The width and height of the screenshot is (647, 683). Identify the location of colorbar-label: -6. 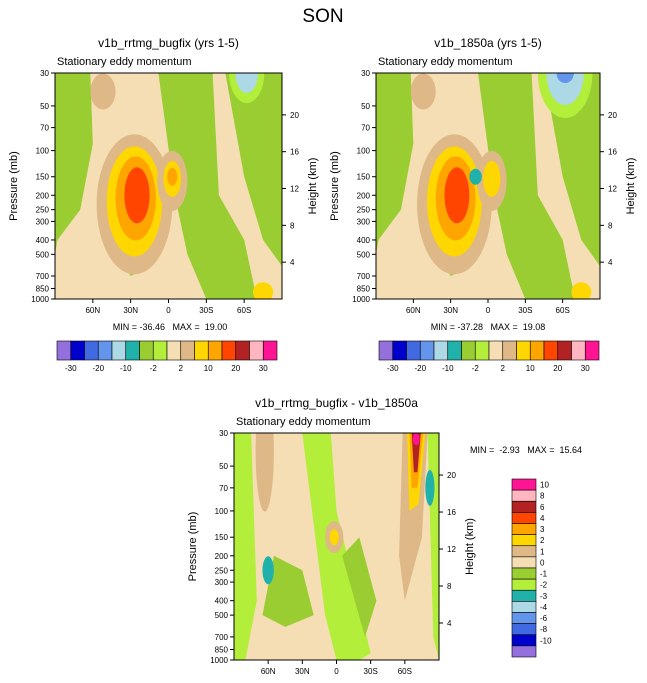
(544, 618).